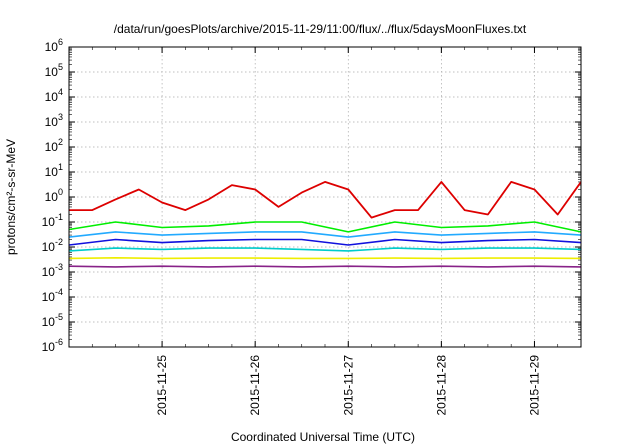  What do you see at coordinates (534, 385) in the screenshot?
I see `x-tick-label: 2015-11-29` at bounding box center [534, 385].